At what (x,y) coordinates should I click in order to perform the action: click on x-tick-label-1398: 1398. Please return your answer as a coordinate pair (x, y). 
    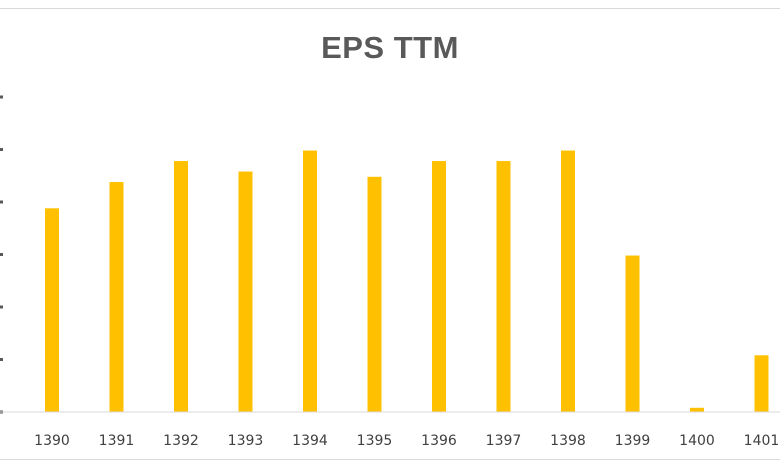
    Looking at the image, I should click on (568, 441).